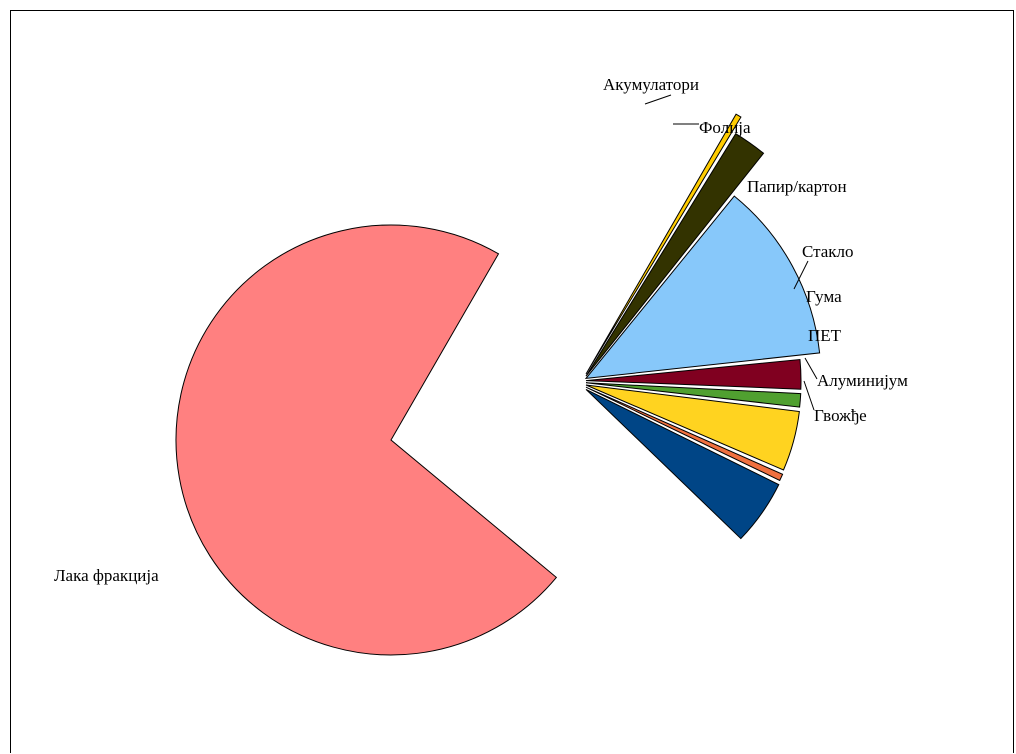 This screenshot has width=1016, height=754. I want to click on pie-slice-алуминијум, so click(684, 434).